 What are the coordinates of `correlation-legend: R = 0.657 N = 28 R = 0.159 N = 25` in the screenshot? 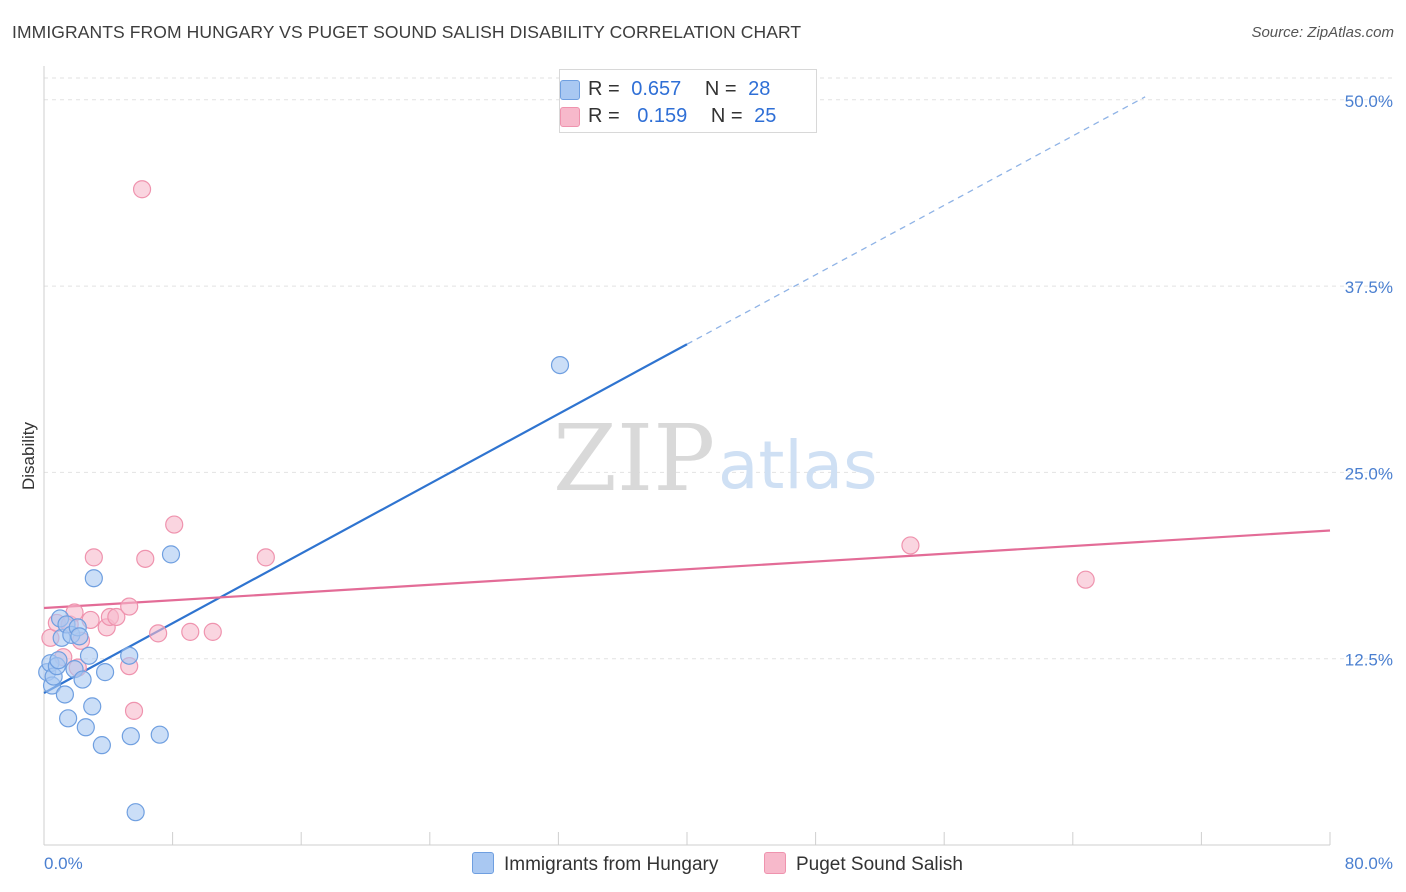 It's located at (688, 101).